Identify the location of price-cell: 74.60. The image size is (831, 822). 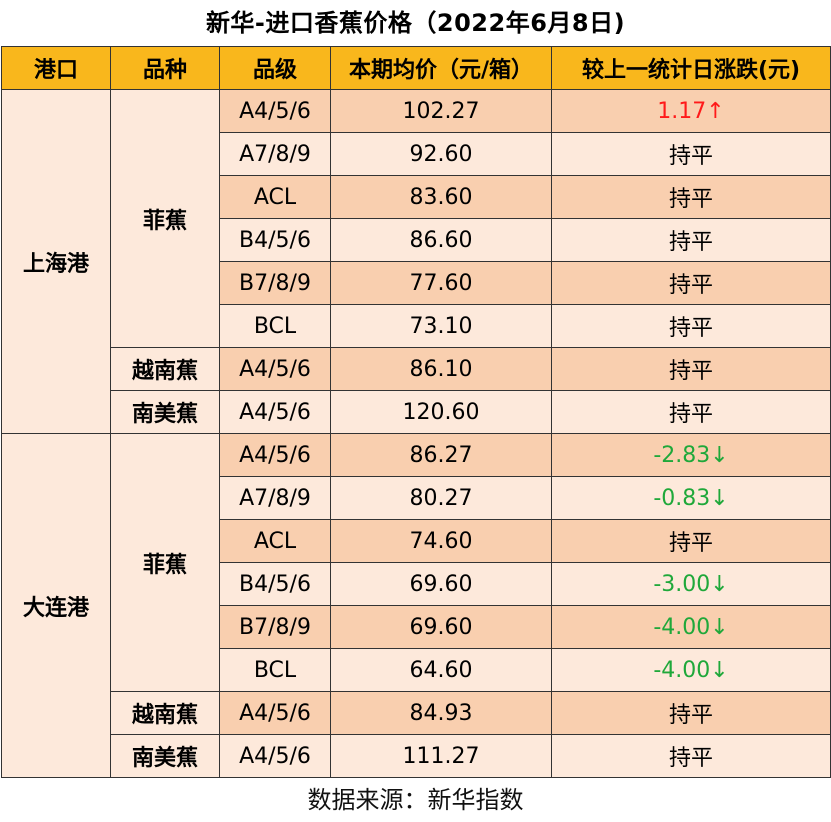
(441, 541).